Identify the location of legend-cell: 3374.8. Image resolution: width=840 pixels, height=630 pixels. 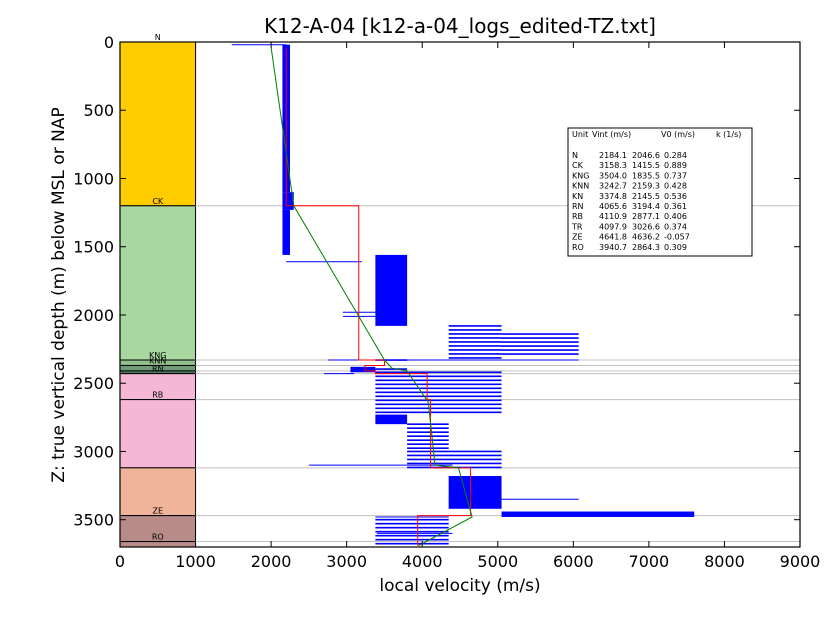
(613, 196).